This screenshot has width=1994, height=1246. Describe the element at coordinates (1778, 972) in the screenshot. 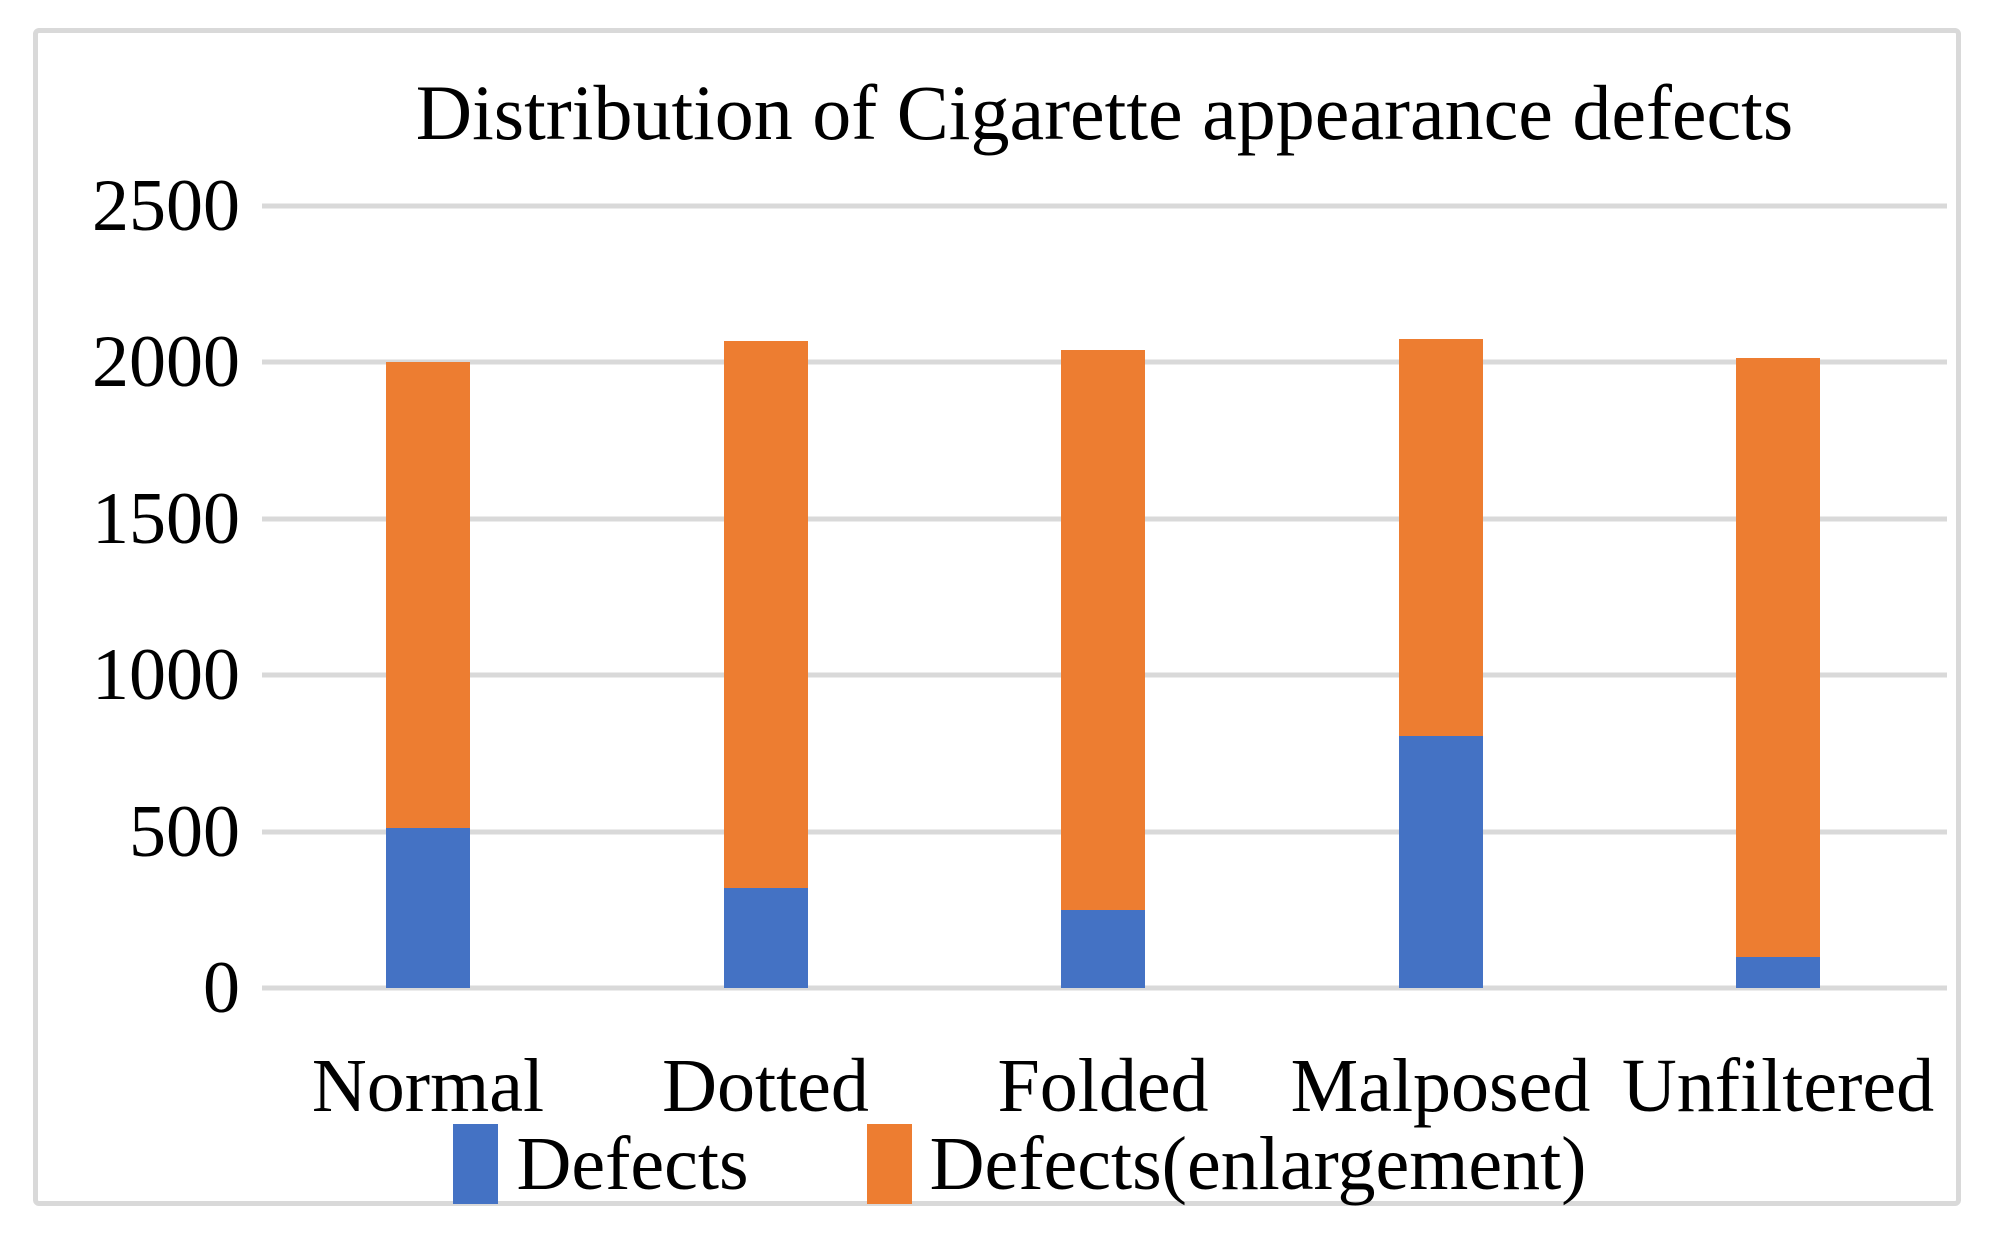

I see `bar-segment-unfiltered-defects` at that location.